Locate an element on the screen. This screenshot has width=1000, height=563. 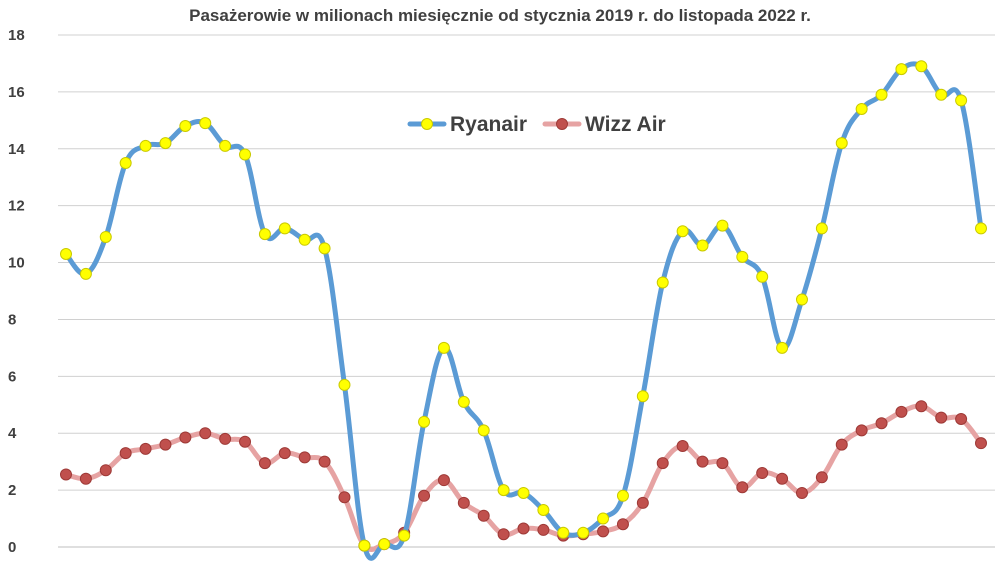
y-tick-label-2: 2 is located at coordinates (12, 490).